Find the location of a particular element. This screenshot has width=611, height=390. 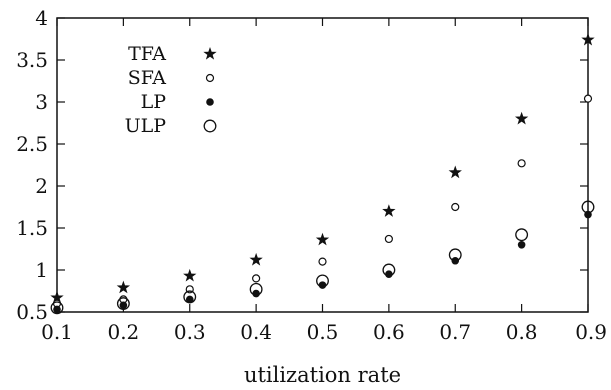

legend-label-sfa: SFA is located at coordinates (147, 78).